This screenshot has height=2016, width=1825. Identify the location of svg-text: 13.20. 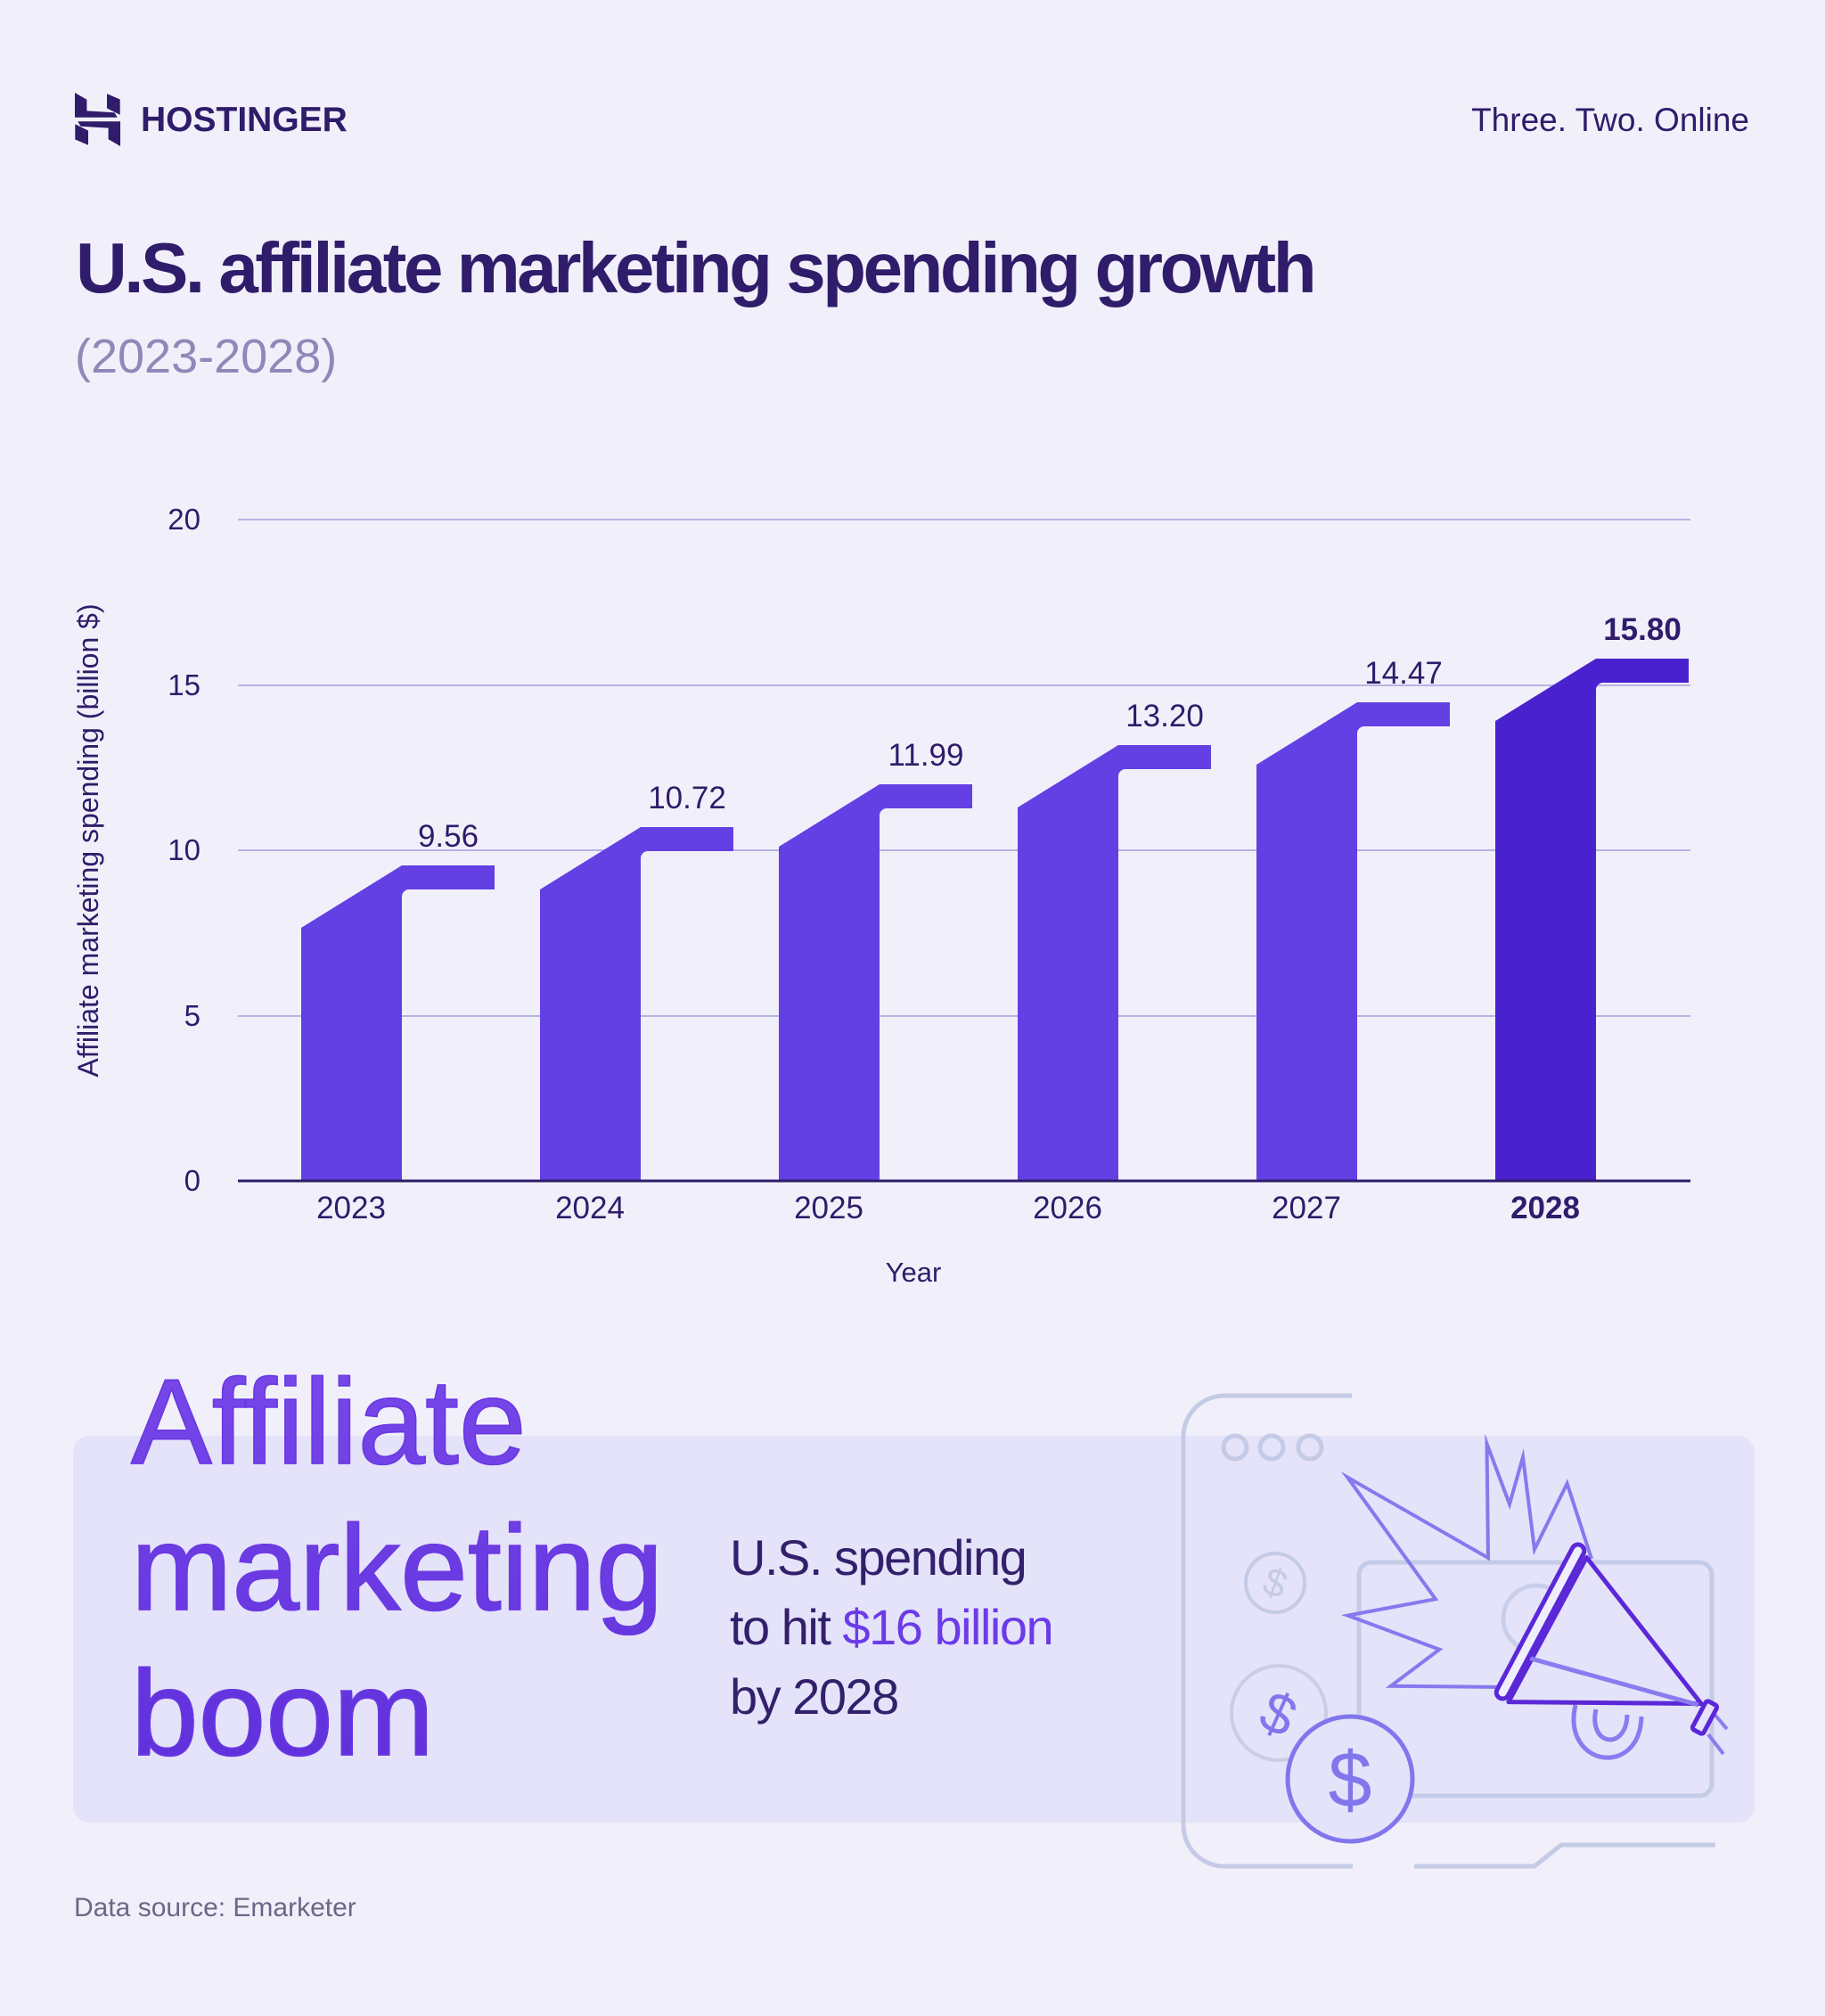
(1164, 716).